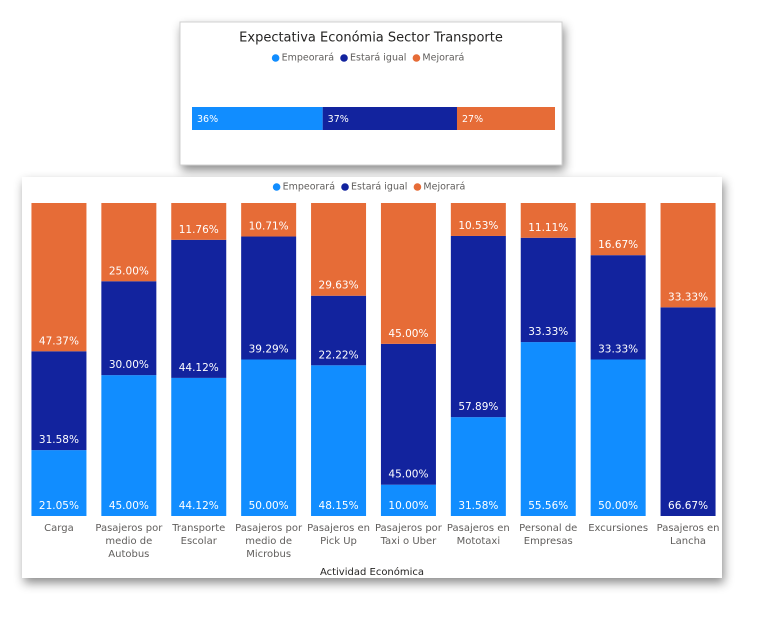  What do you see at coordinates (408, 334) in the screenshot?
I see `data-label: 45.00%` at bounding box center [408, 334].